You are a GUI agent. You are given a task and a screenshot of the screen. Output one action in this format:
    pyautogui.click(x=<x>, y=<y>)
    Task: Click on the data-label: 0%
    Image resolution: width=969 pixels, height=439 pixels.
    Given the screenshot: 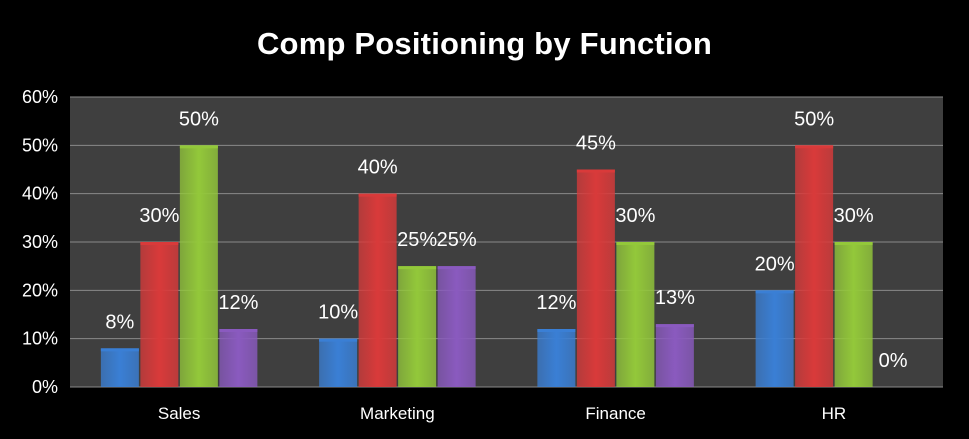 What is the action you would take?
    pyautogui.click(x=893, y=361)
    